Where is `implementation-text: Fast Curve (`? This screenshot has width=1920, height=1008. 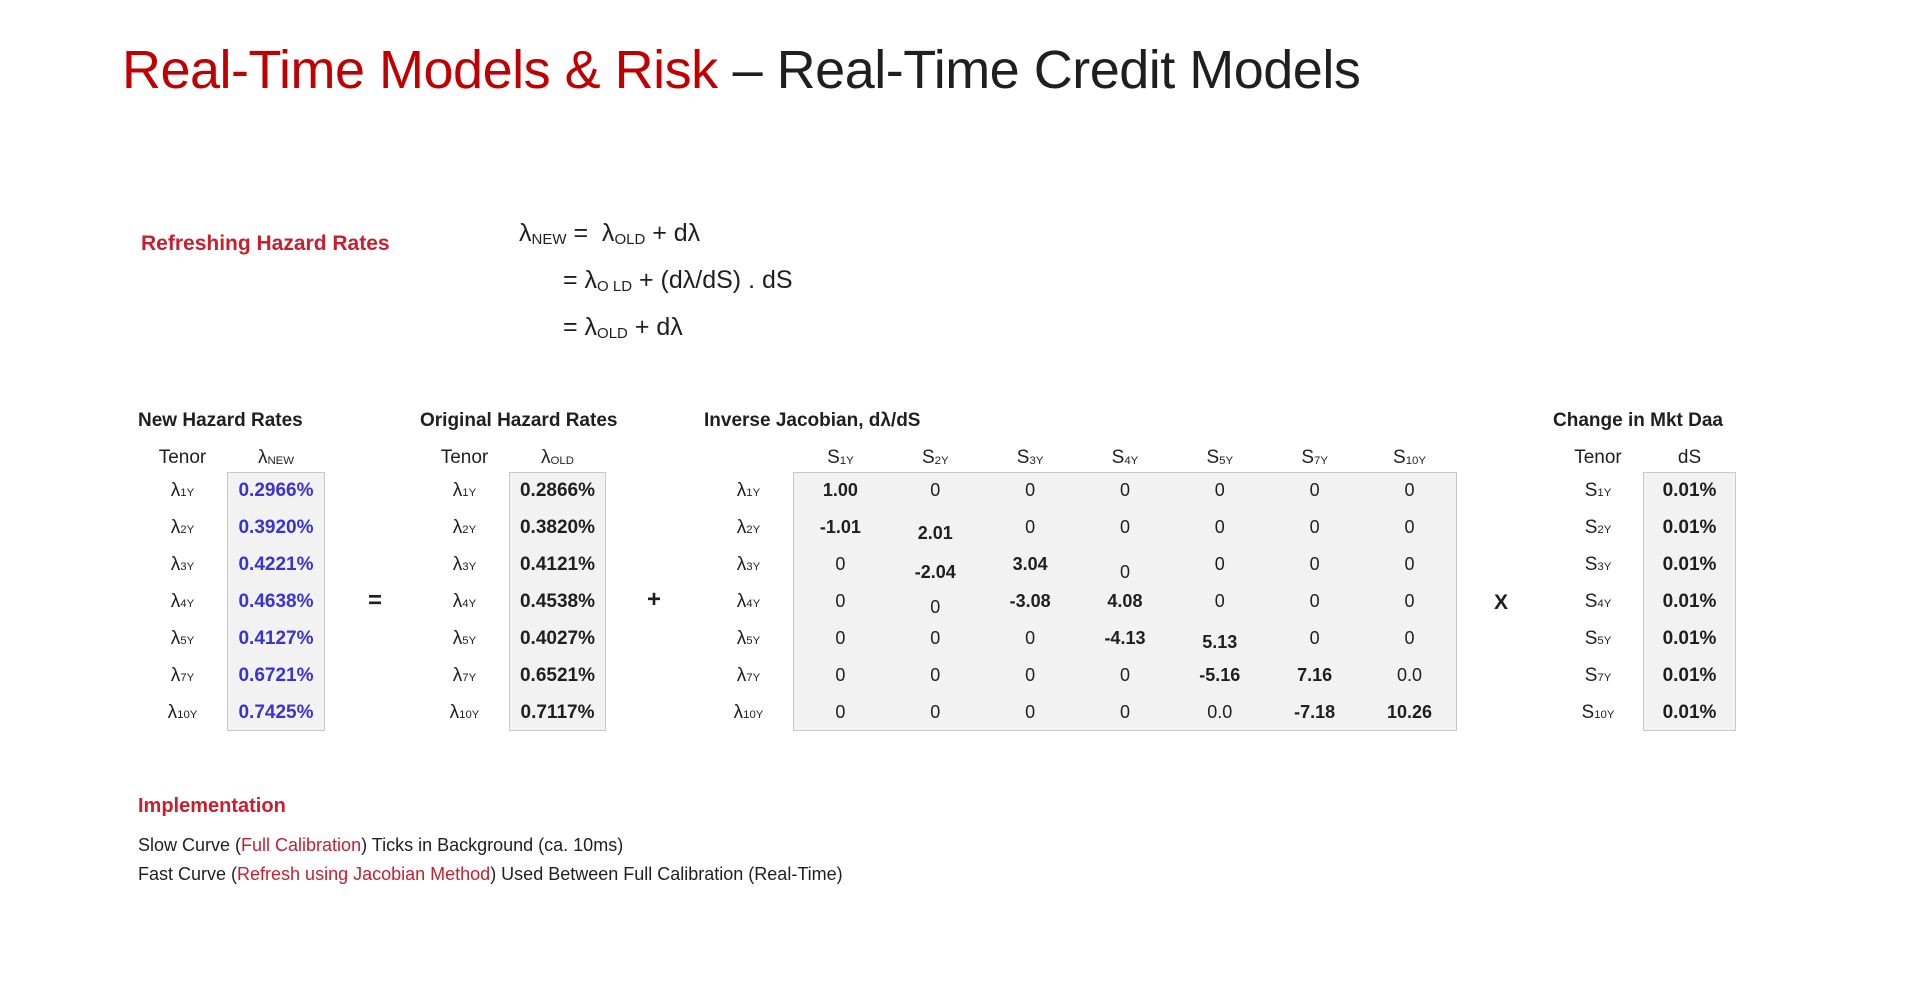
implementation-text: Fast Curve ( is located at coordinates (188, 874).